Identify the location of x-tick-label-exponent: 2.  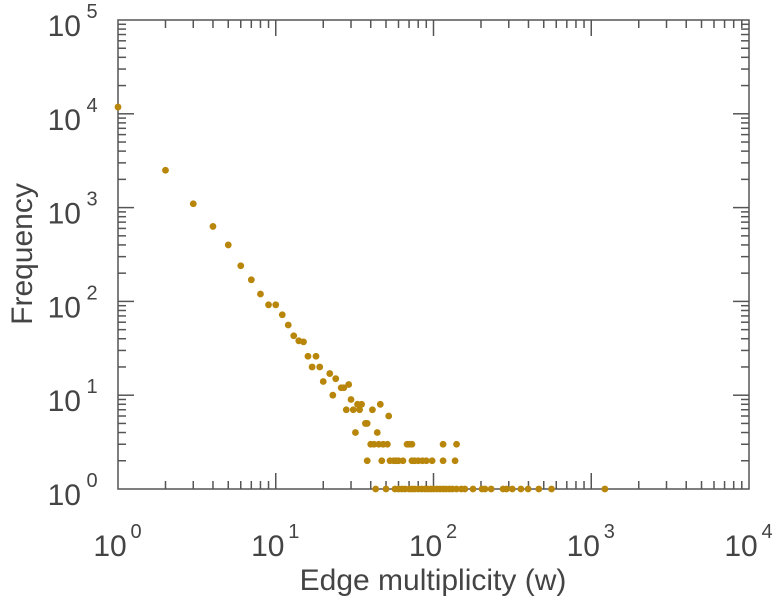
(451, 532).